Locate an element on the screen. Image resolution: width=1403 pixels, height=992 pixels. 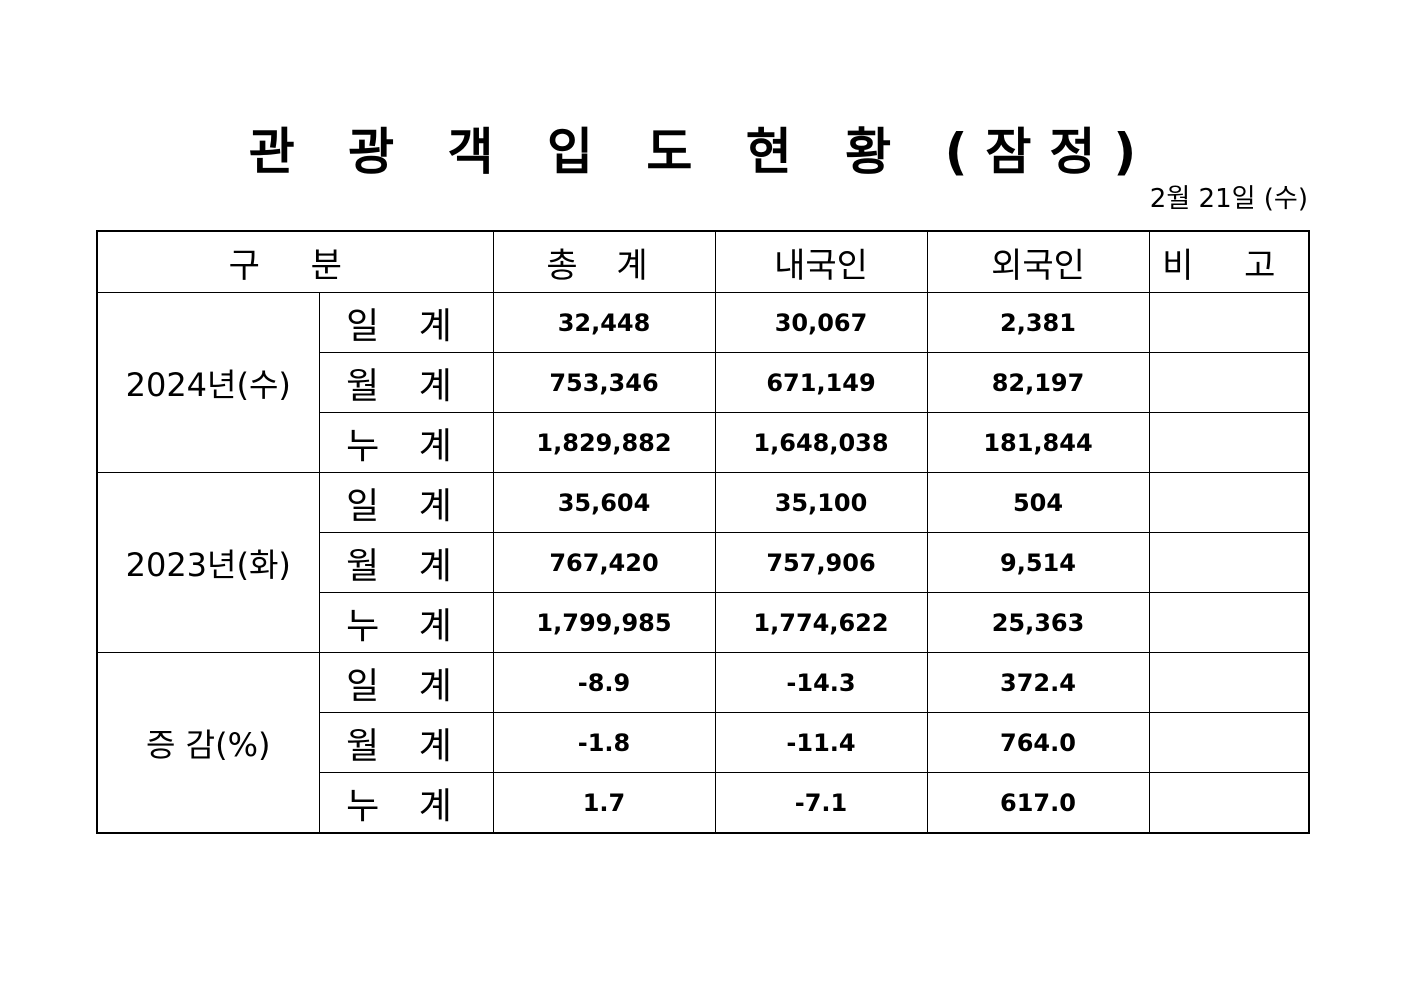
table-row: 누 계 1,829,882 1,648,038 181,844 is located at coordinates (703, 442).